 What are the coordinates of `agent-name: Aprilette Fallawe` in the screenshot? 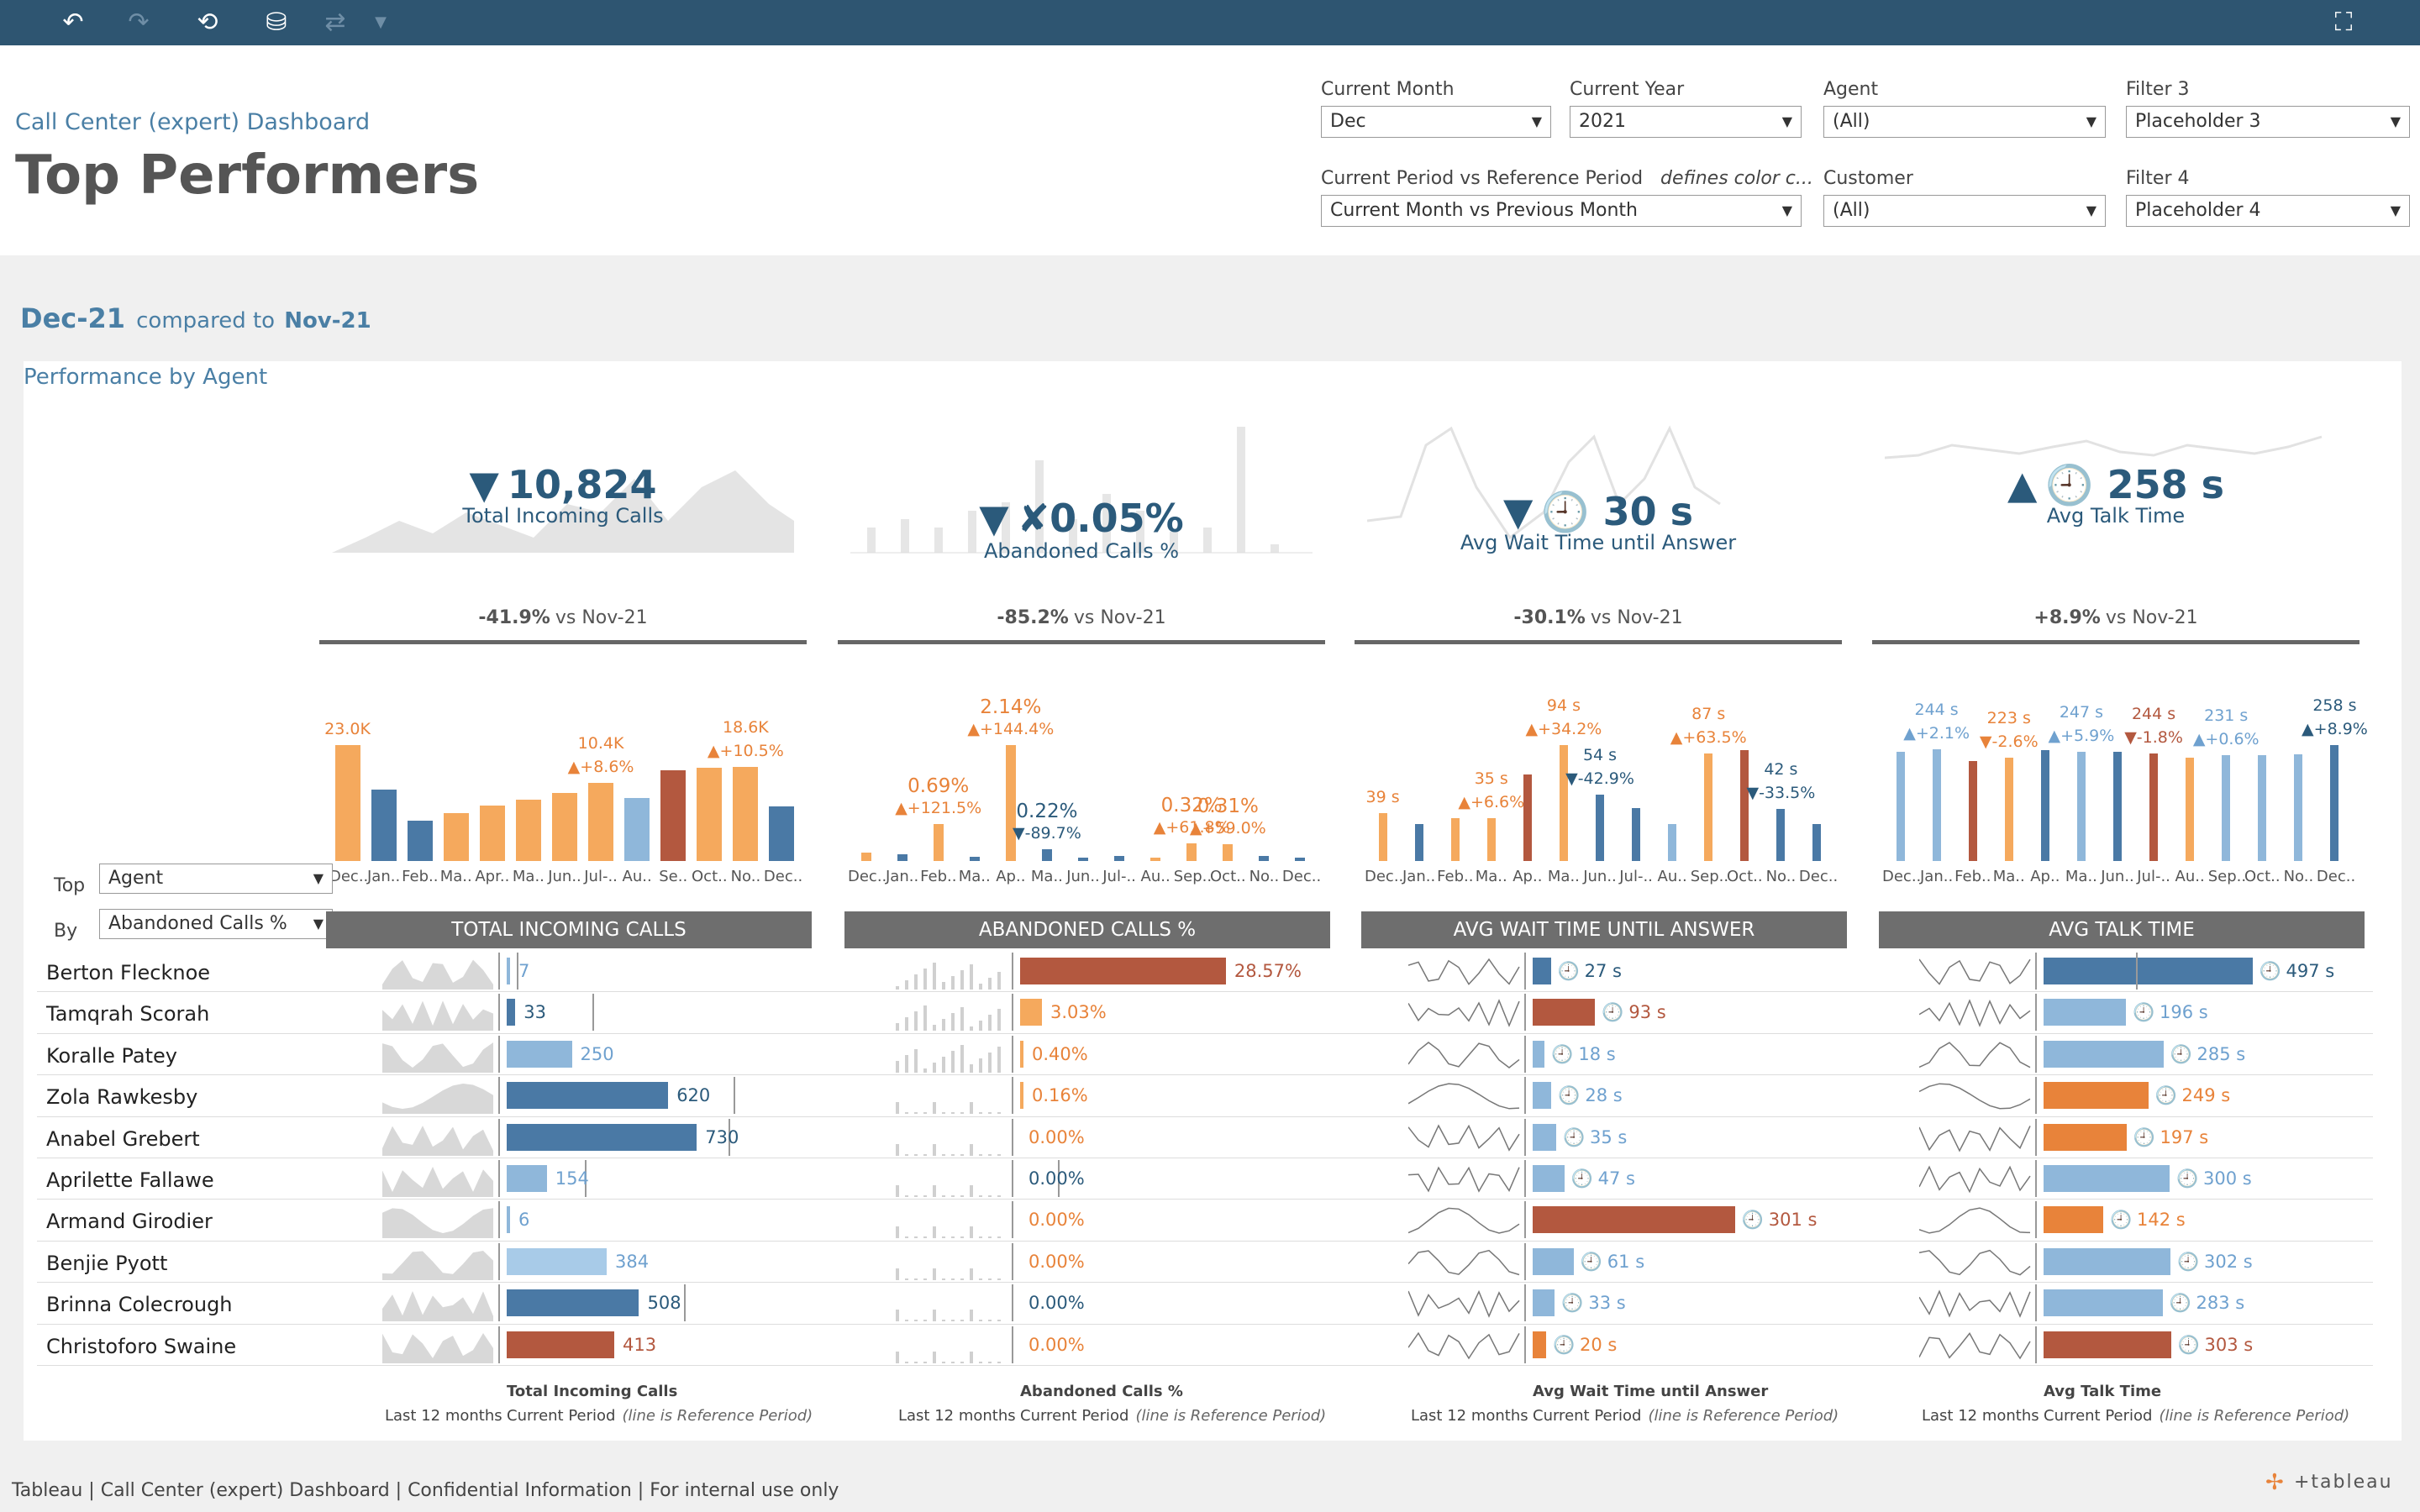 It's located at (130, 1180).